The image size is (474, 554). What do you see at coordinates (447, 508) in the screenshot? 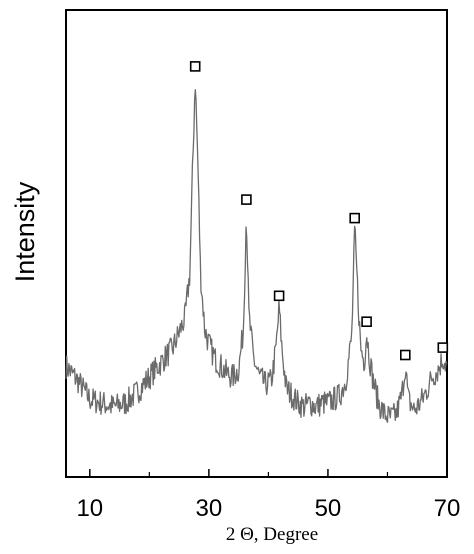
I see `x-tick-label: 70` at bounding box center [447, 508].